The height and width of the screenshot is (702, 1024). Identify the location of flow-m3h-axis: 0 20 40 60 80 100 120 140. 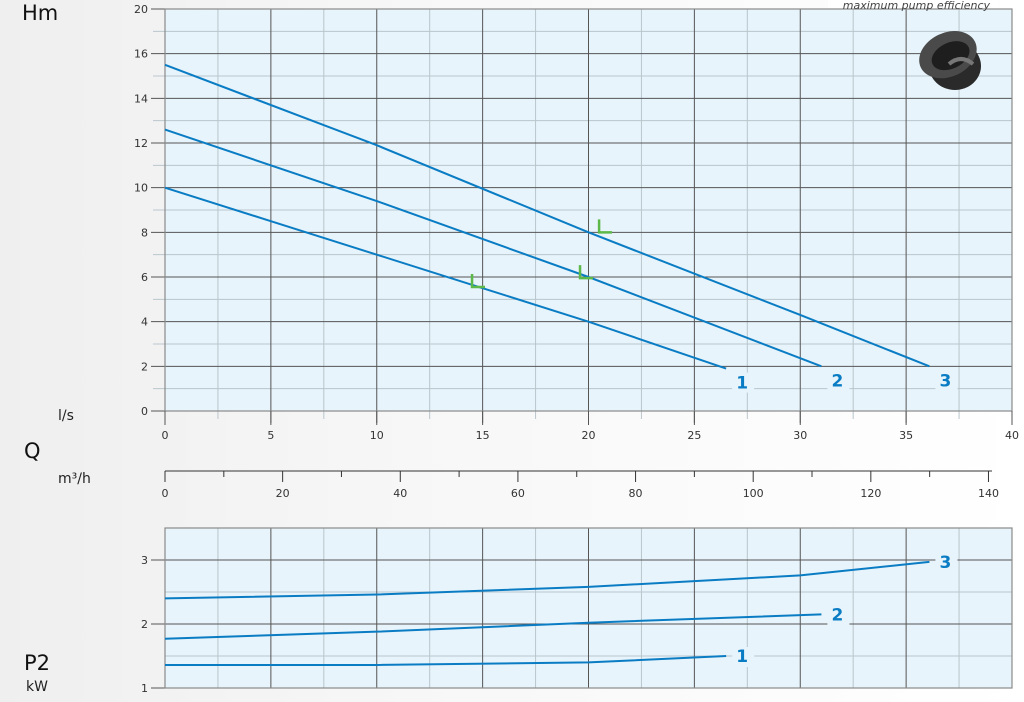
(580, 485).